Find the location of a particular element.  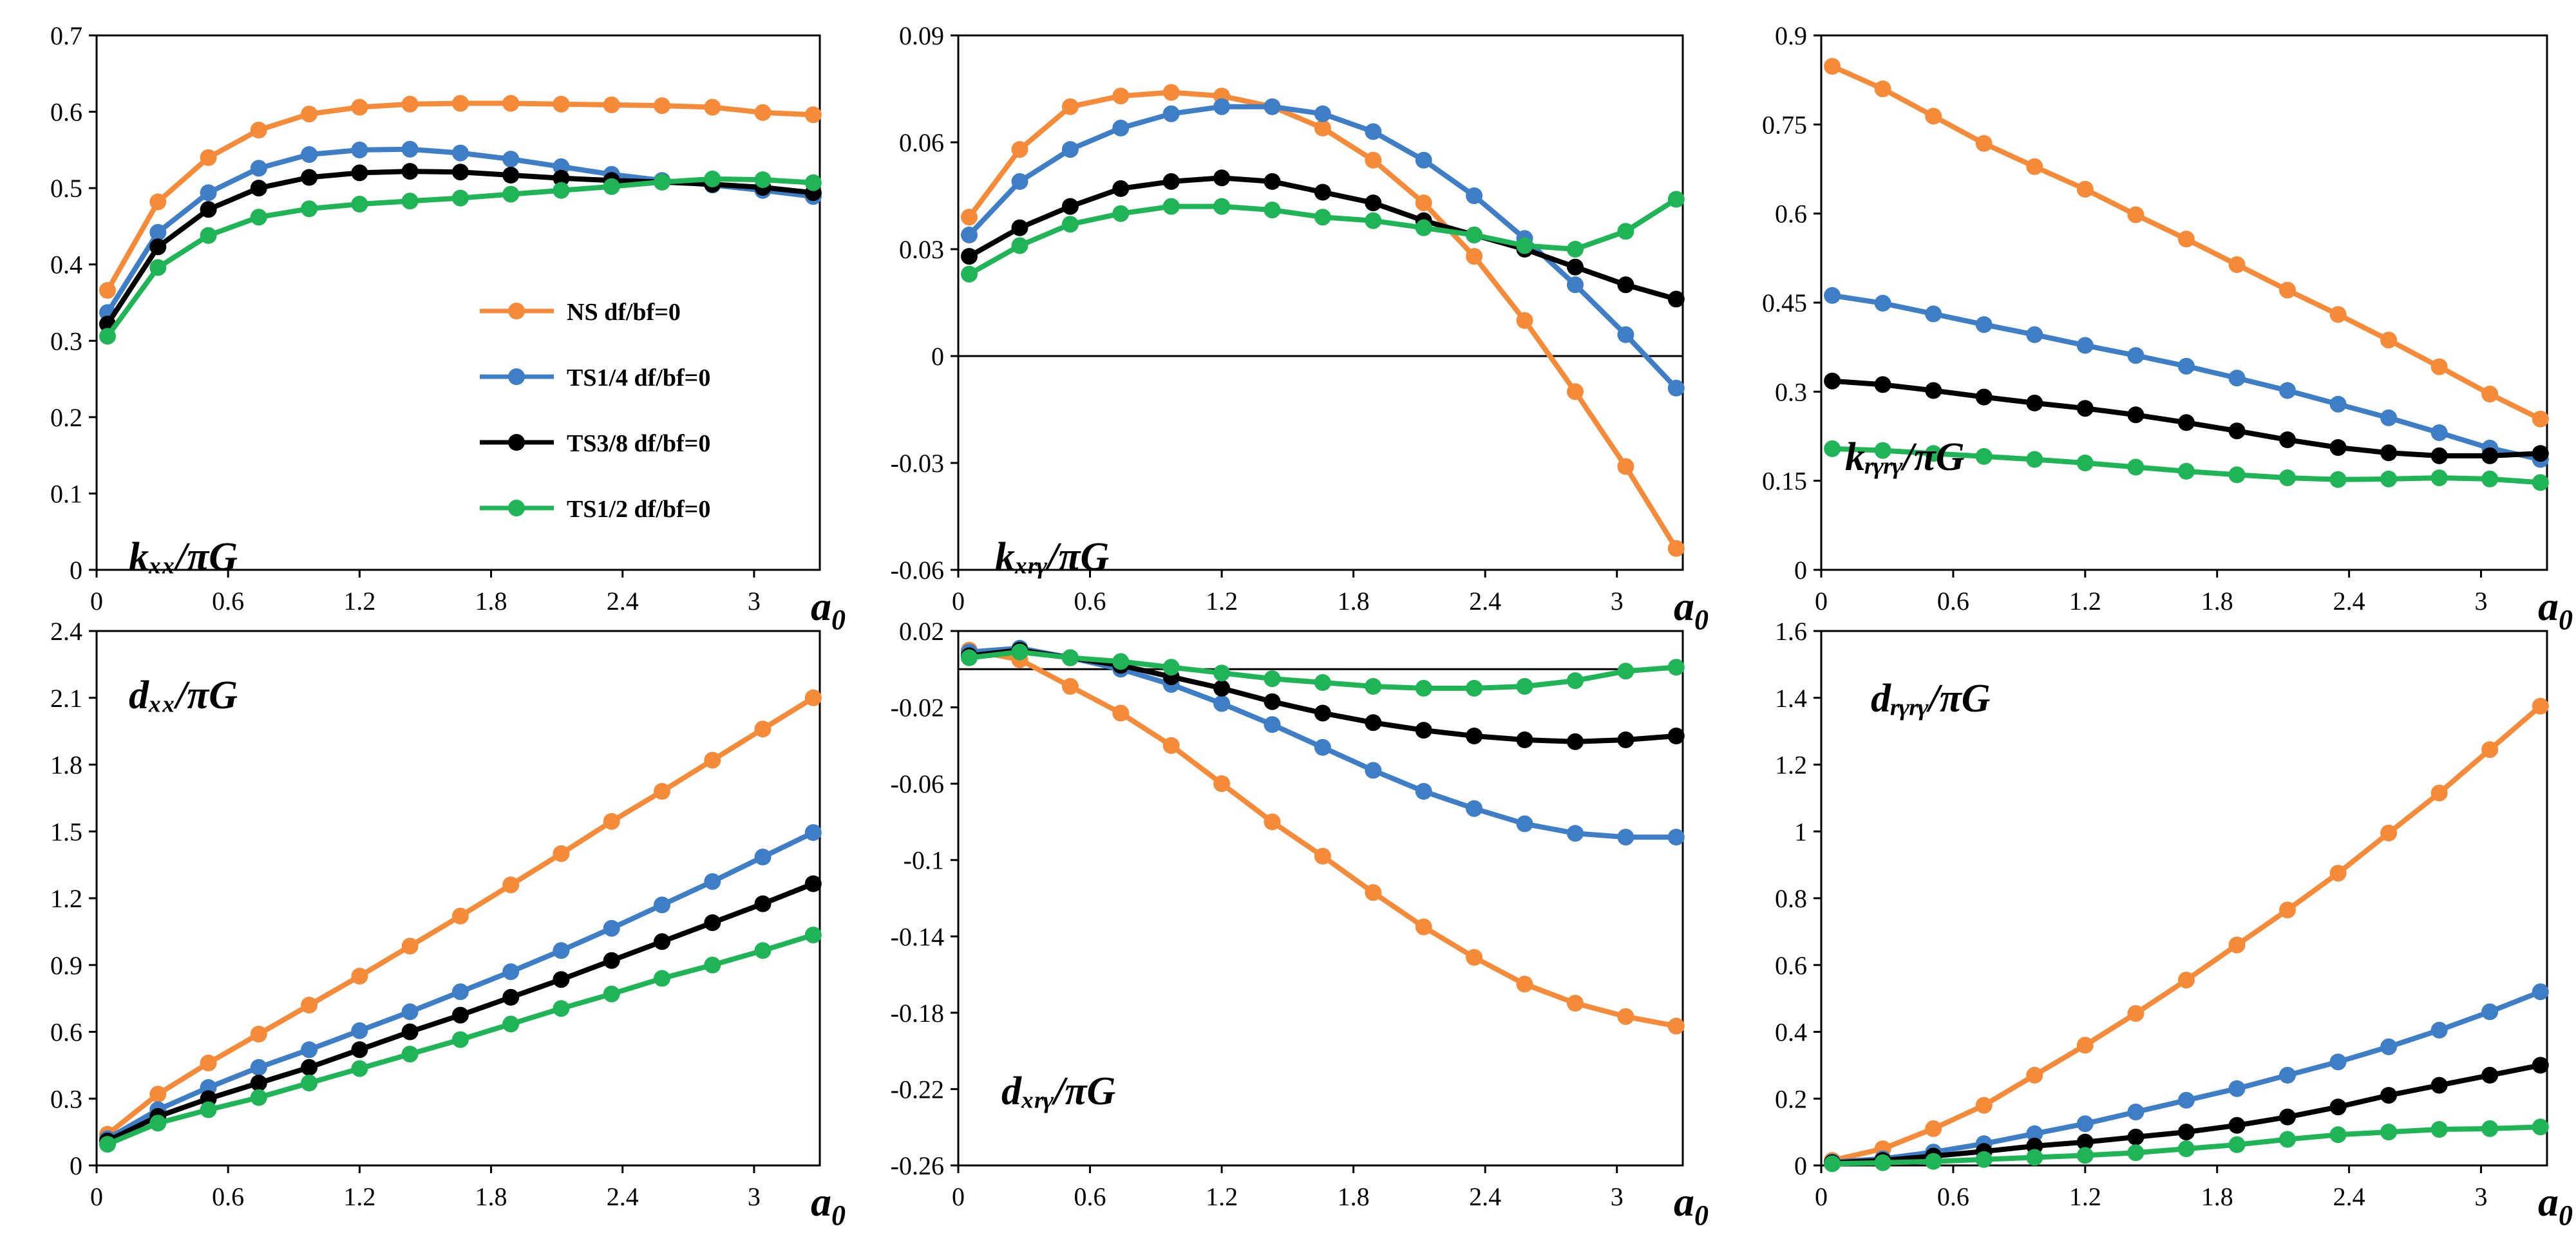

y-tick-label: 1.4 is located at coordinates (1791, 698).